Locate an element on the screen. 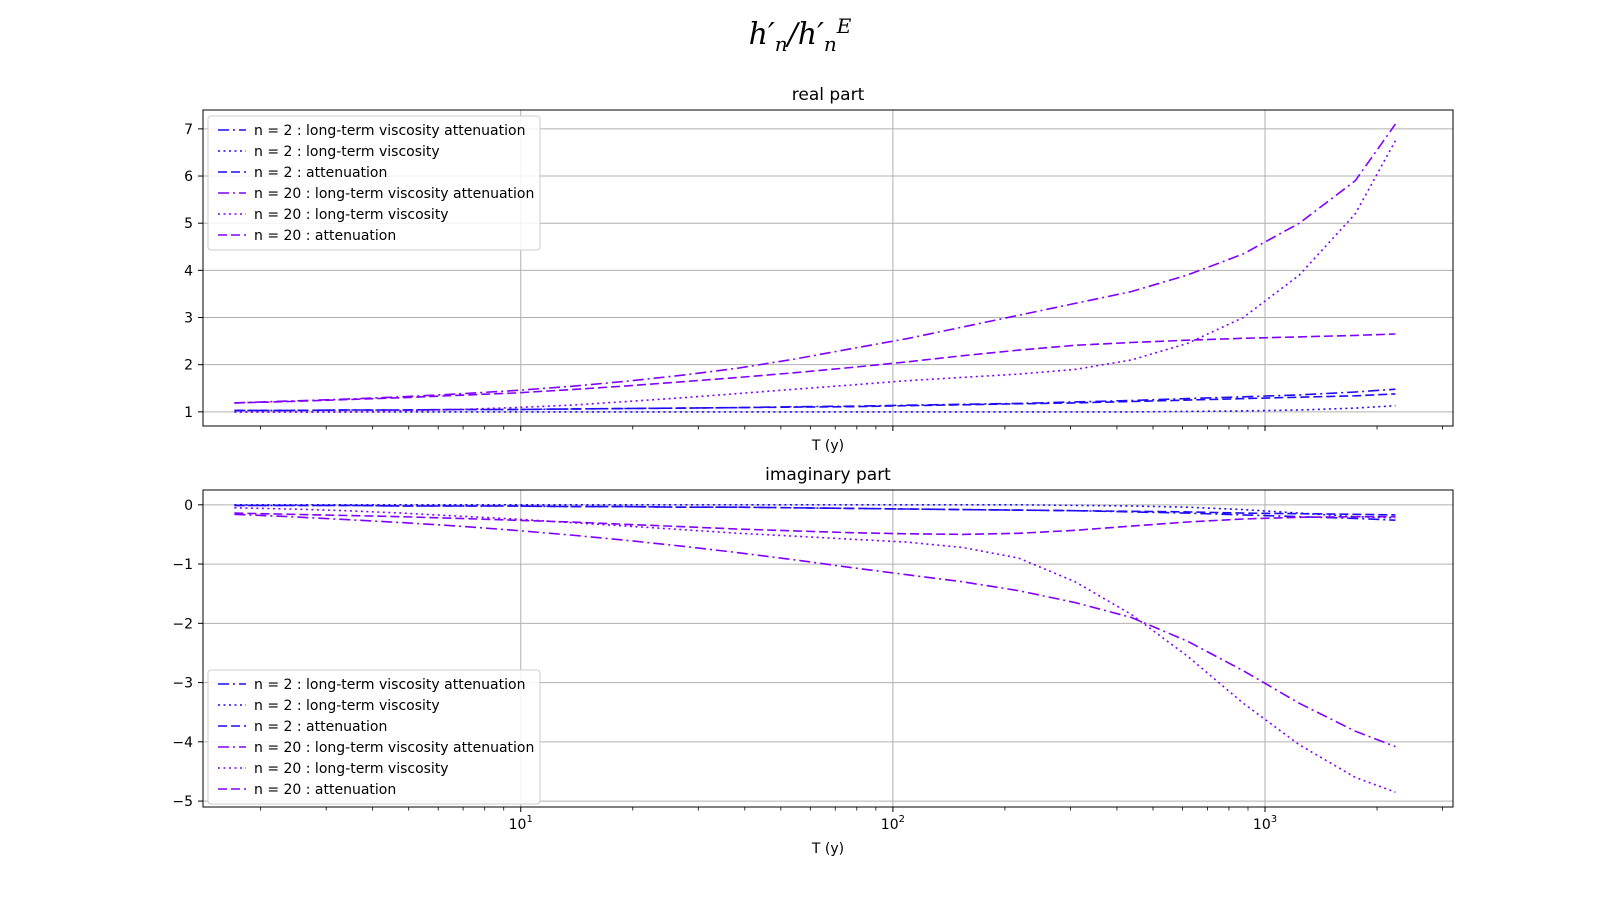 The image size is (1600, 904). y-tick-label: 0 is located at coordinates (188, 506).